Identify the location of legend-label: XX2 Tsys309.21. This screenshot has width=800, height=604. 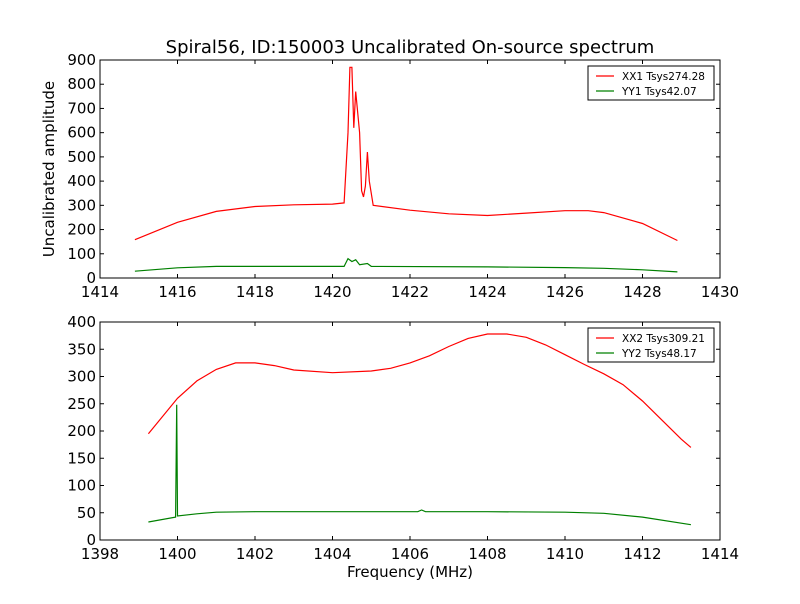
(663, 339).